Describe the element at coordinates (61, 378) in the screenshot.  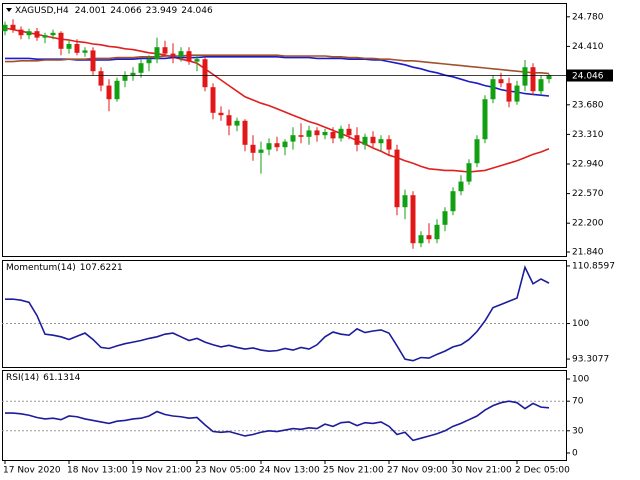
I see `rsi-value: 61.1314` at that location.